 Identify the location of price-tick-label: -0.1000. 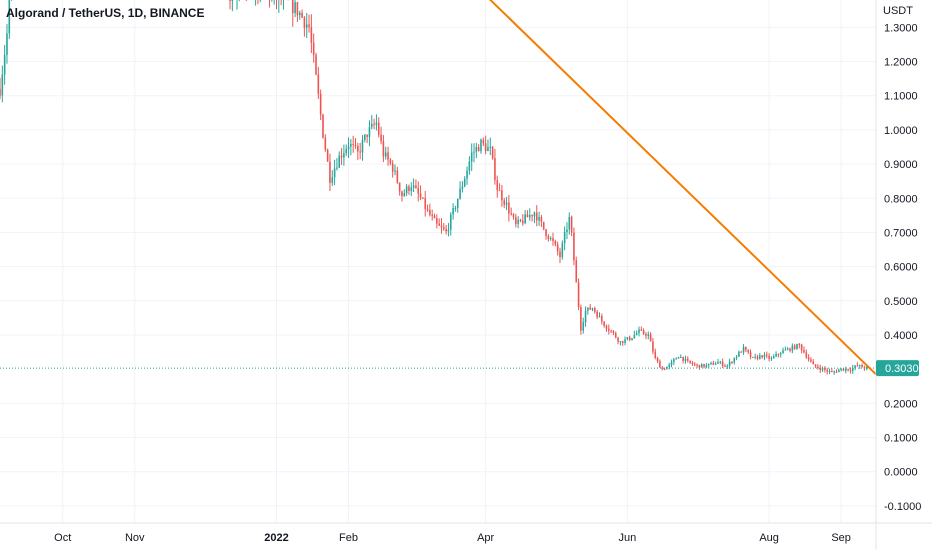
(902, 507).